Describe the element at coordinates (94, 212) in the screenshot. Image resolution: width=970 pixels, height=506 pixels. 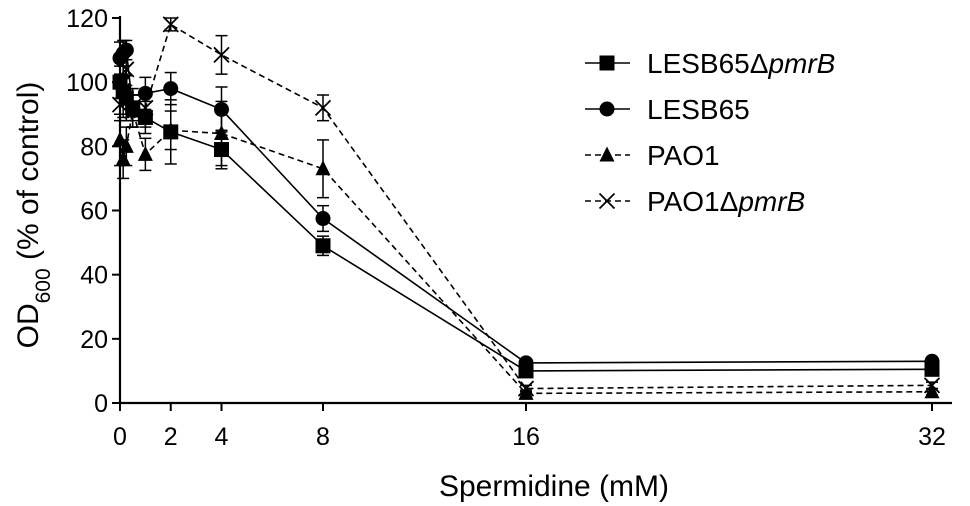
I see `y-tick-label: 60` at that location.